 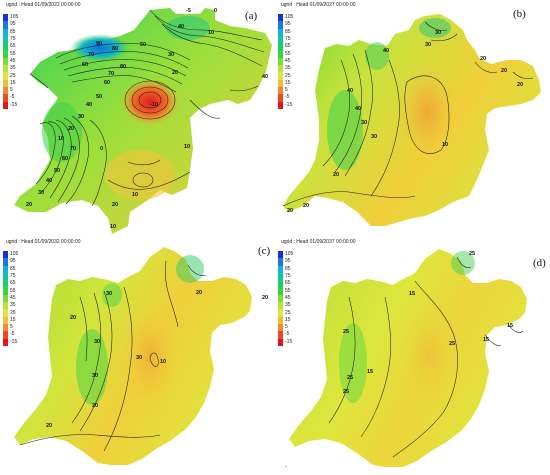 I want to click on panel-label: (d), so click(x=539, y=263).